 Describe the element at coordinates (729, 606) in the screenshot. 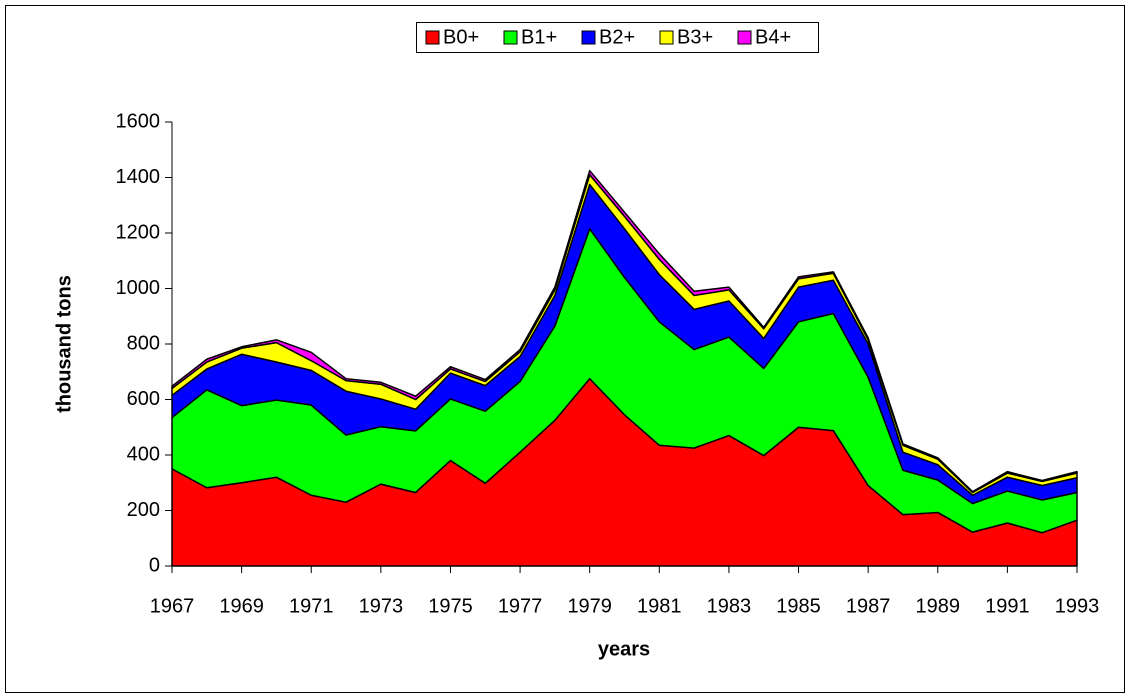

I see `x-tick-label: 1983` at that location.